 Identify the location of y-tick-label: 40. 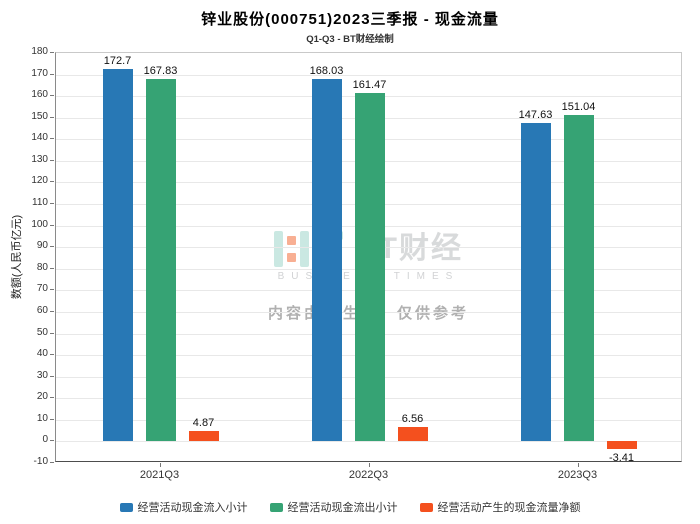
(42, 354).